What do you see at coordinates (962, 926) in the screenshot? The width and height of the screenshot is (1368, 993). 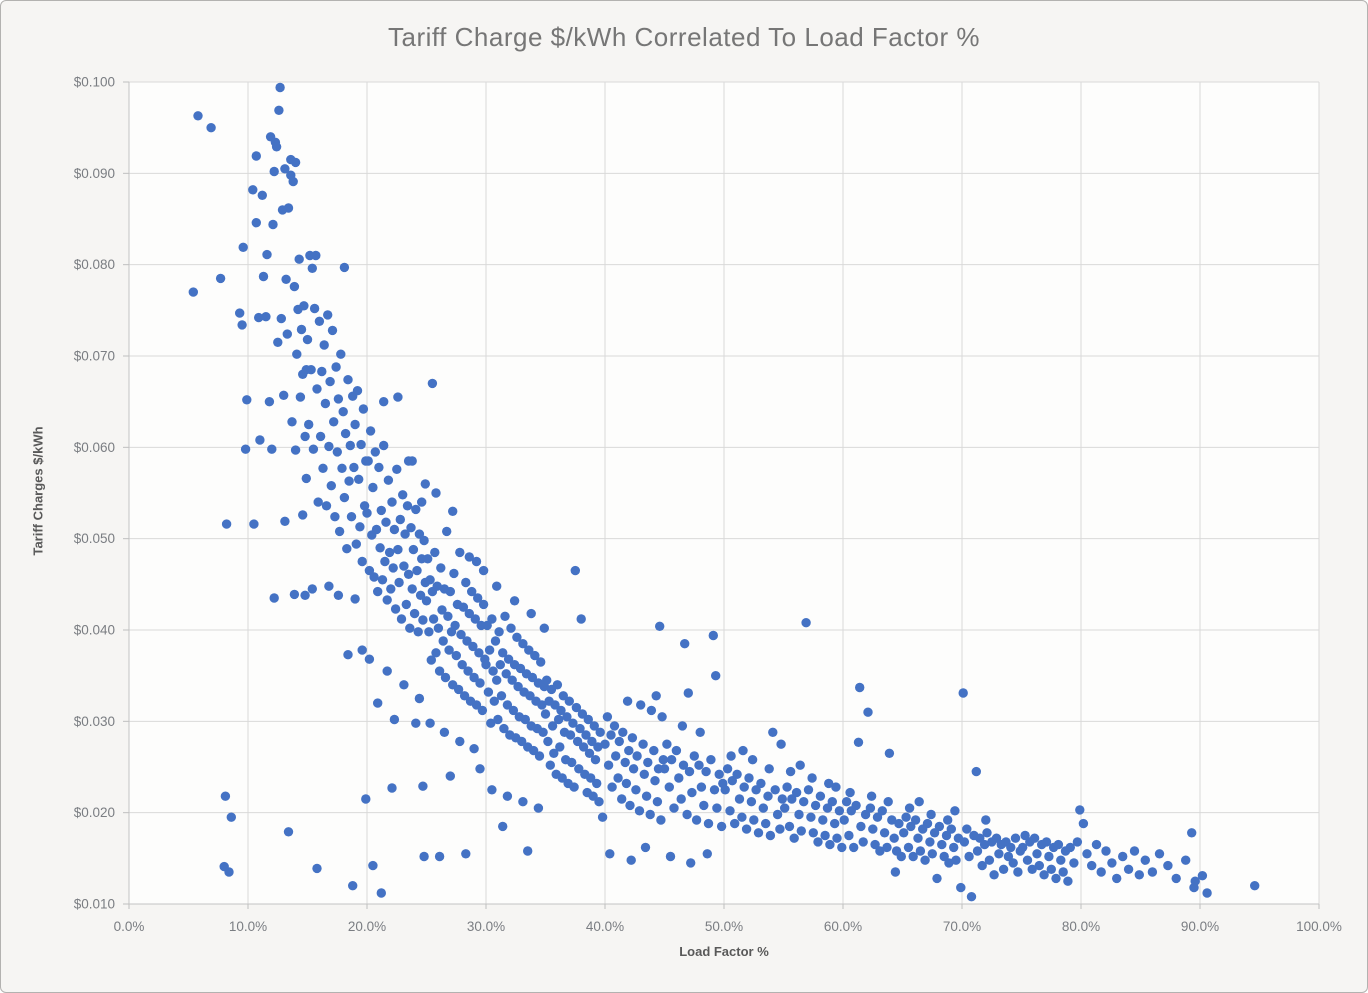 I see `x-tick-label: 70.0%` at bounding box center [962, 926].